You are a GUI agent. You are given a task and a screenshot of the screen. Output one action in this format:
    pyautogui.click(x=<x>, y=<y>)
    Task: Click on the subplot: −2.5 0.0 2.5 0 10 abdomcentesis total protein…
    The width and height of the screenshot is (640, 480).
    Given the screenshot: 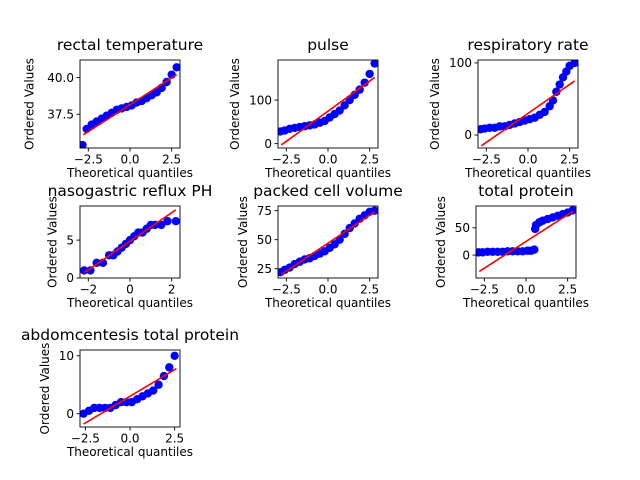 What is the action you would take?
    pyautogui.click(x=130, y=392)
    